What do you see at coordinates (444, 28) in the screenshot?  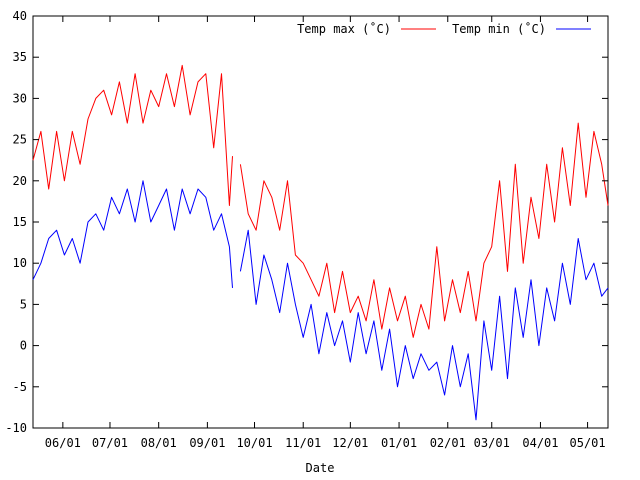 I see `legend: Temp max (˚C) Temp min (˚C)` at bounding box center [444, 28].